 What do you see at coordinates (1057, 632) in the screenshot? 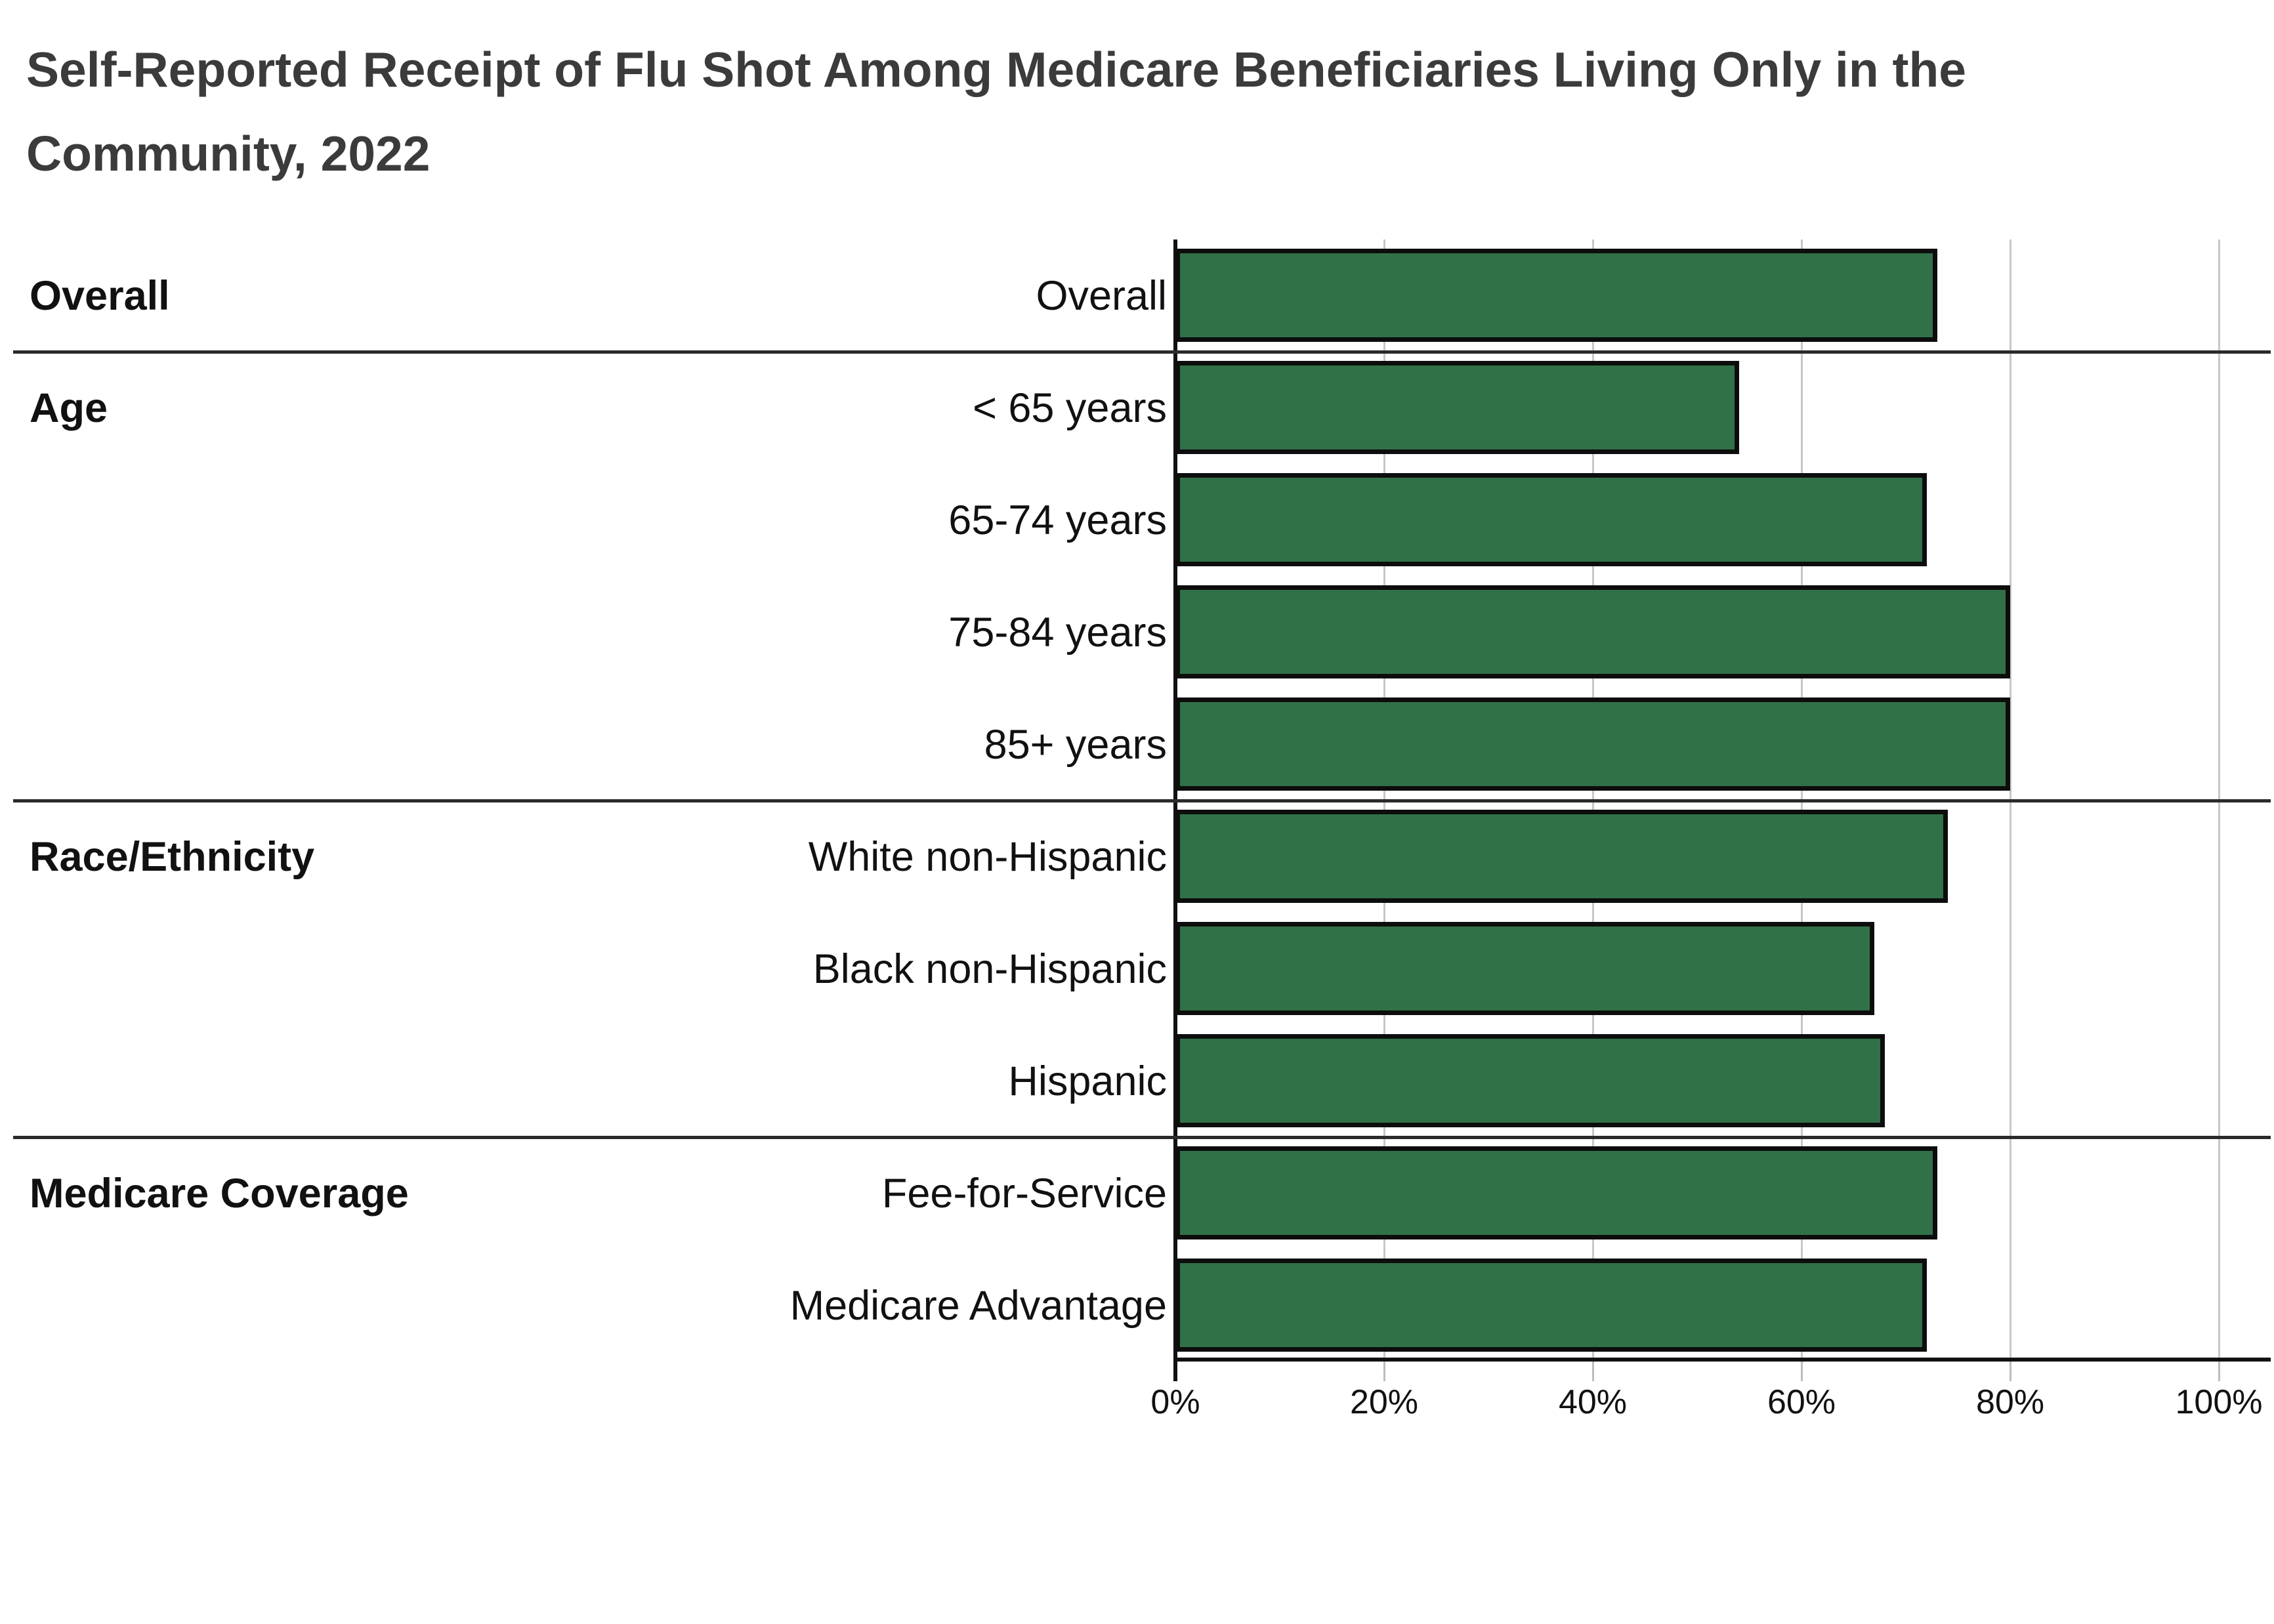
I see `row-label: 75-84 years` at bounding box center [1057, 632].